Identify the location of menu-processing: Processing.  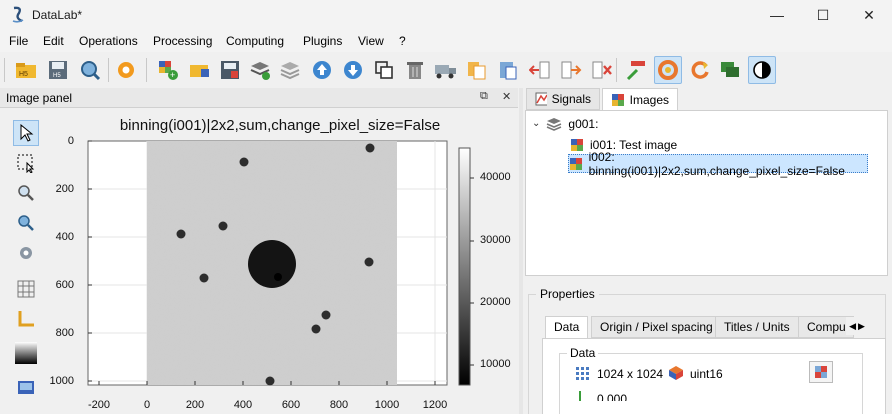
(183, 41).